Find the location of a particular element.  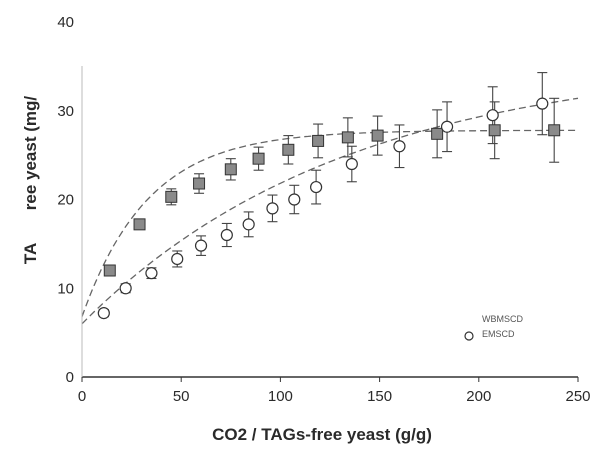

x-tick-label: 100 is located at coordinates (280, 396).